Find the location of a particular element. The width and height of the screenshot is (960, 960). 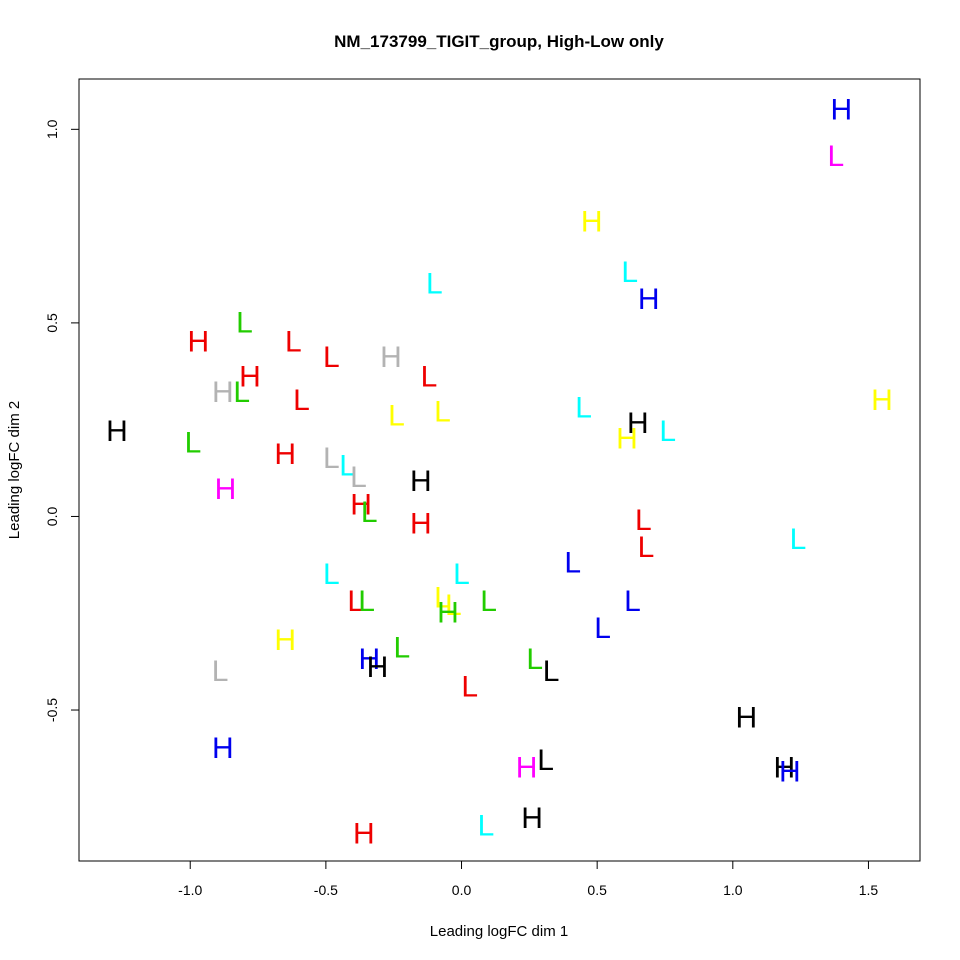

x-axis-label: Leading logFC dim 1 is located at coordinates (499, 931).